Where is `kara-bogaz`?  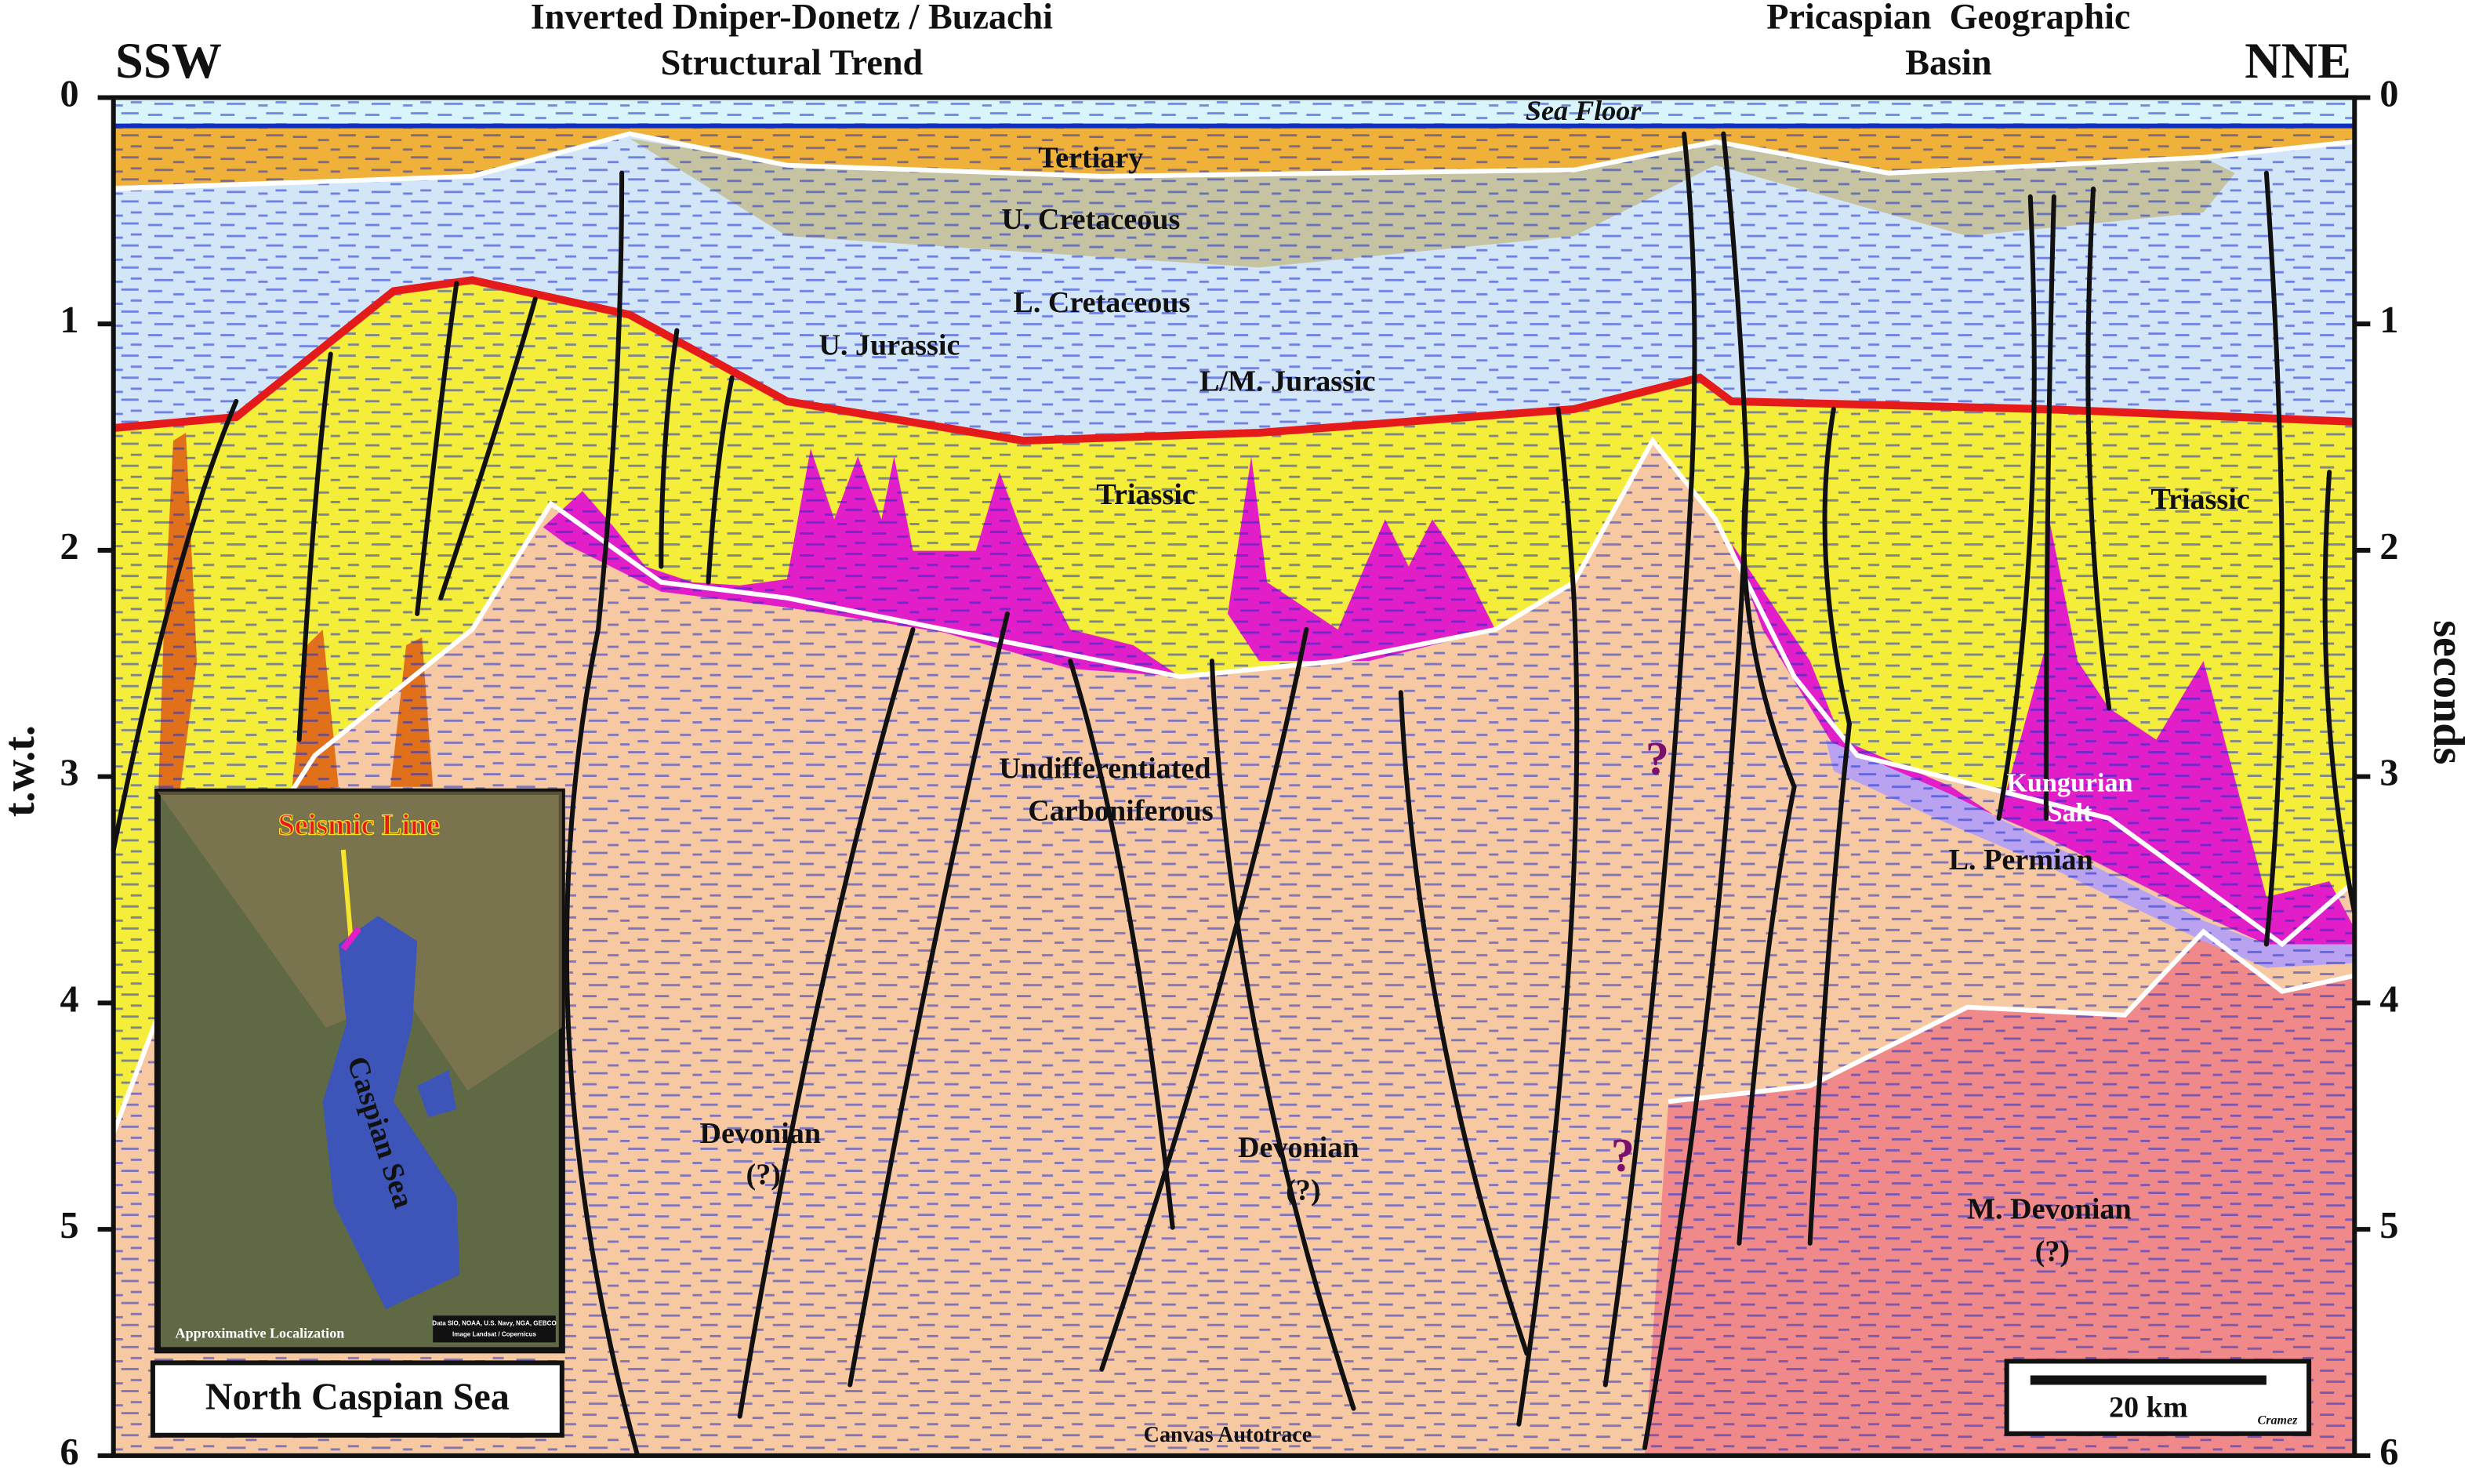 kara-bogaz is located at coordinates (437, 1094).